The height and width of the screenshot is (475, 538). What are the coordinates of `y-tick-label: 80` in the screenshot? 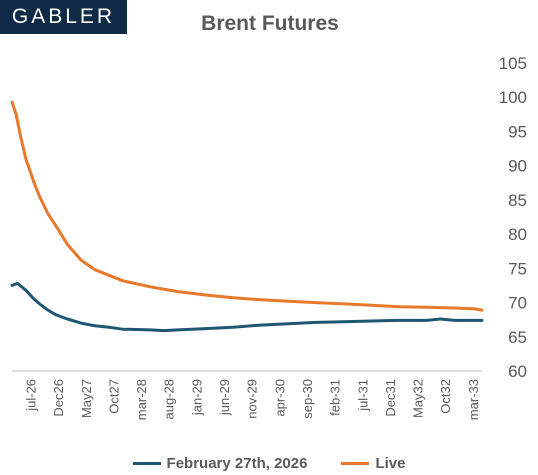 It's located at (517, 234).